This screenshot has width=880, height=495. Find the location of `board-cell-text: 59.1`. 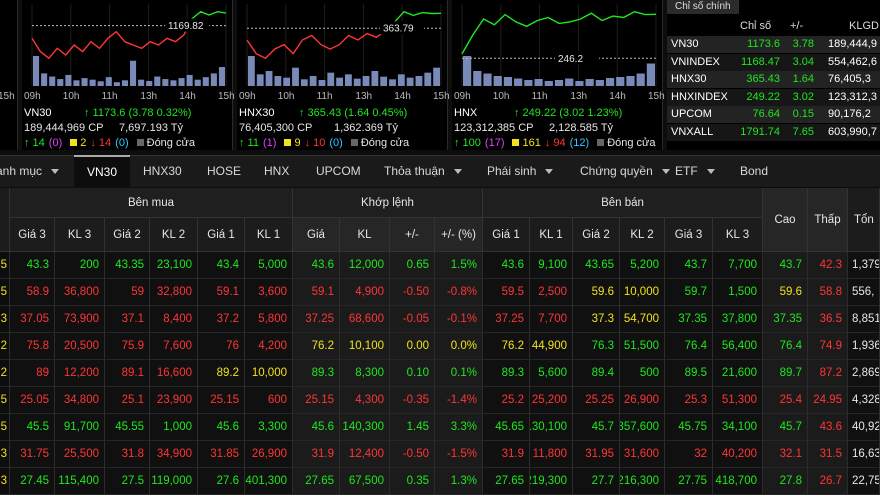

board-cell-text: 59.1 is located at coordinates (227, 292).